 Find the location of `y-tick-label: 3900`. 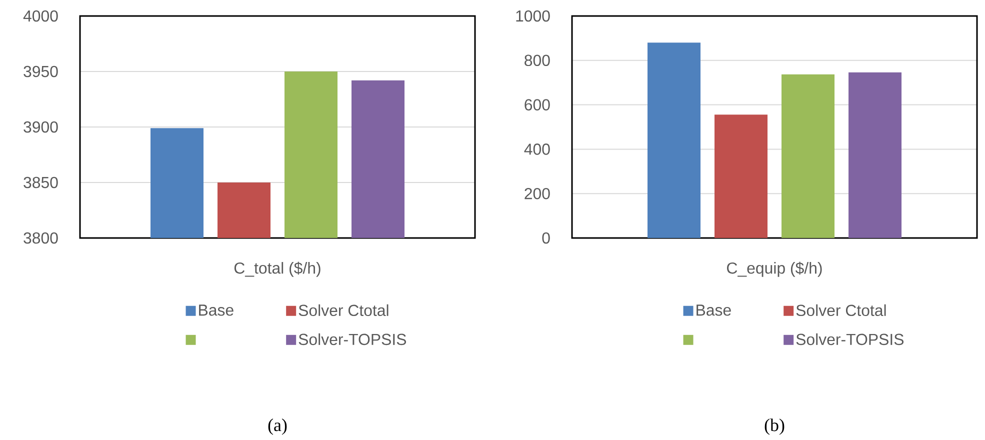

y-tick-label: 3900 is located at coordinates (41, 127).